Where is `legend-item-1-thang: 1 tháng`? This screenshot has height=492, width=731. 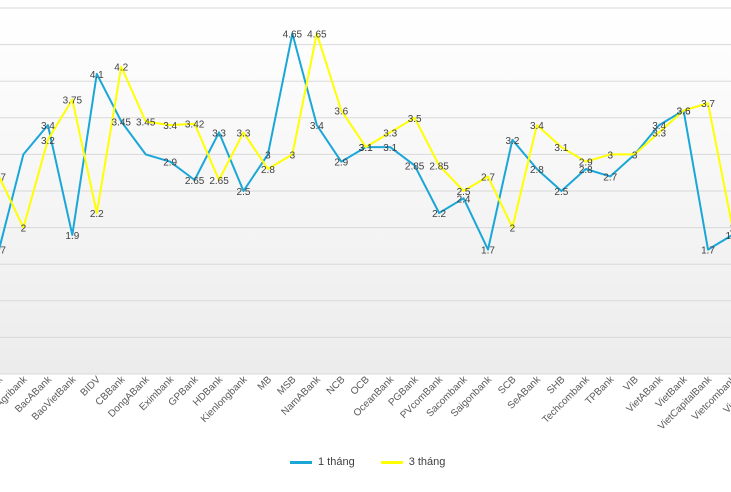
legend-item-1-thang: 1 tháng is located at coordinates (322, 462).